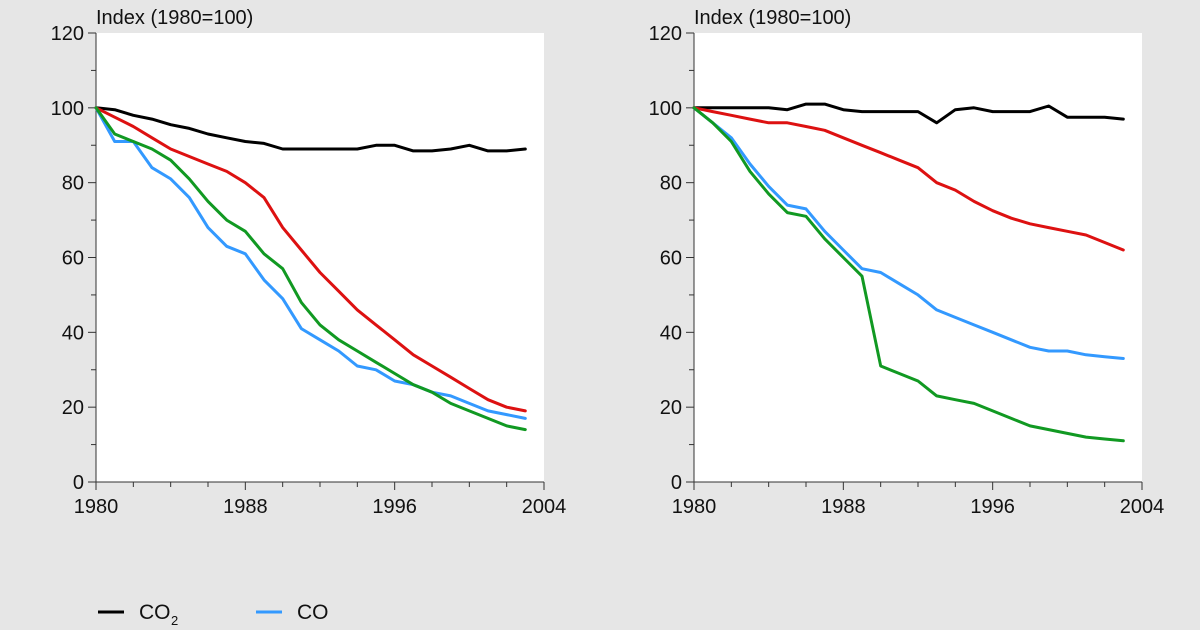 The image size is (1200, 630). Describe the element at coordinates (671, 184) in the screenshot. I see `right-y-tick-label: 80` at that location.